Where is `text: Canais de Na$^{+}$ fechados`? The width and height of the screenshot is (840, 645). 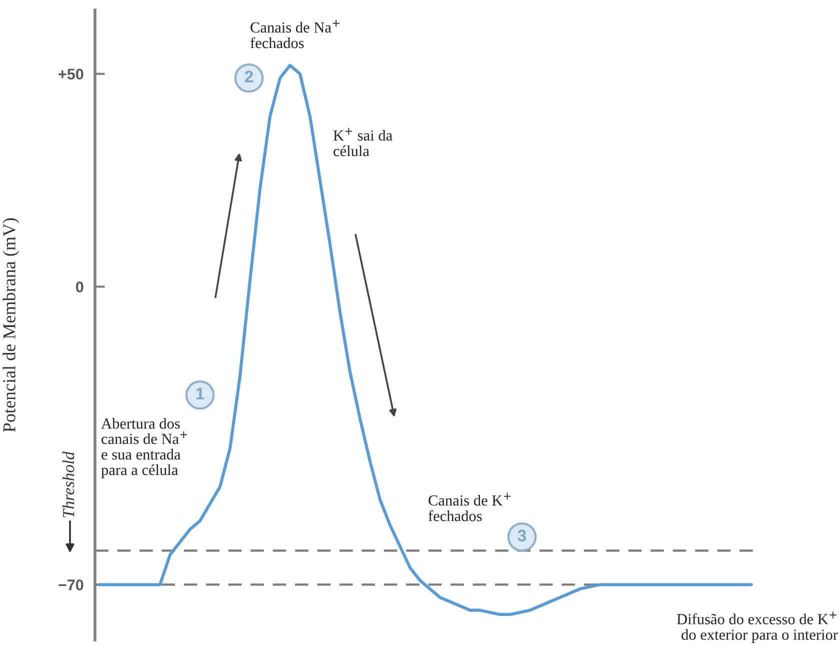 text: Canais de Na$^{+}$ fechados is located at coordinates (295, 34).